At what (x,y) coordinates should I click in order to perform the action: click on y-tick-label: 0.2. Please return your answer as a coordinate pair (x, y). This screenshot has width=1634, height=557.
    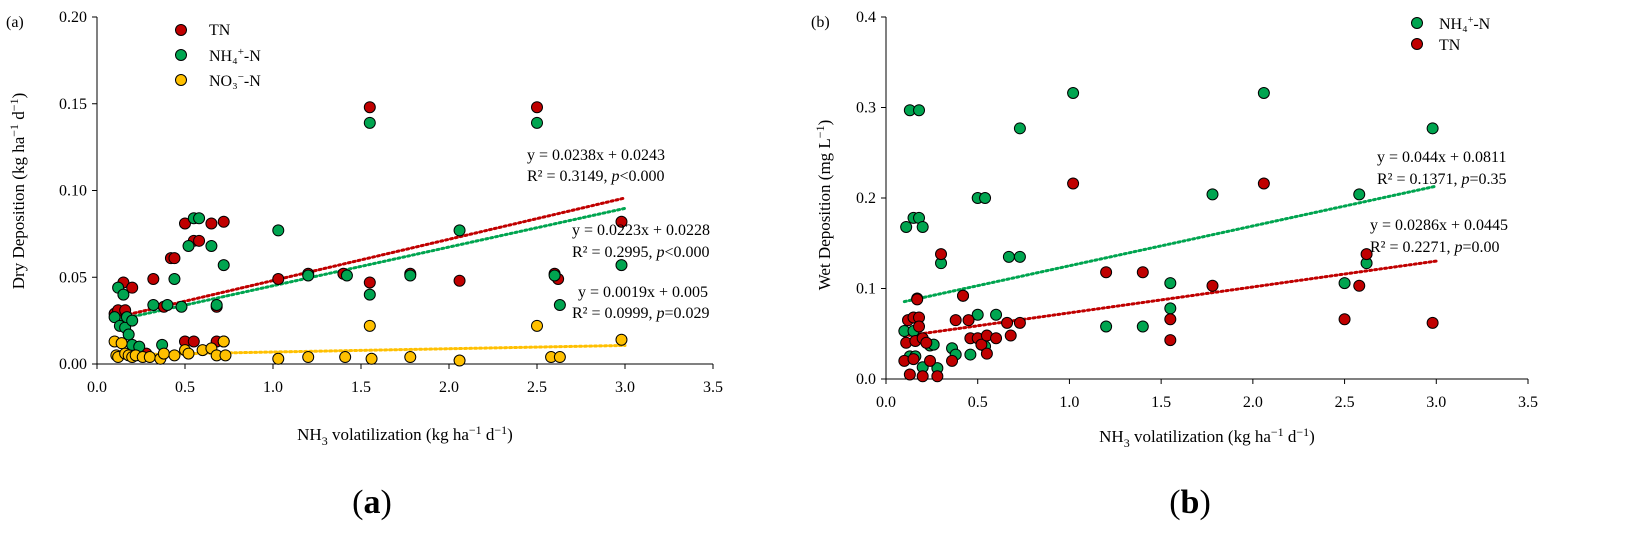
    Looking at the image, I should click on (866, 198).